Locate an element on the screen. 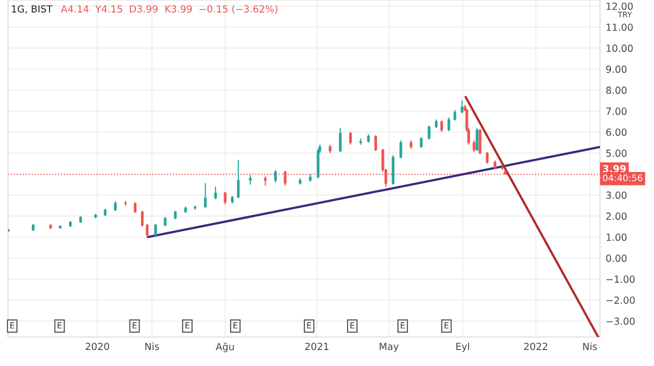  text: 04:40:56 is located at coordinates (622, 178).